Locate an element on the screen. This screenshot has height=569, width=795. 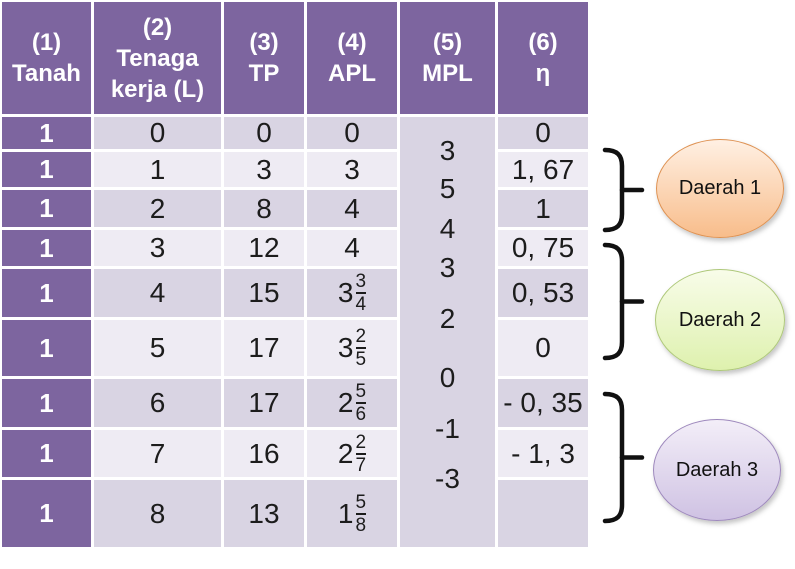
cell-eta-row8: - 1, 3 is located at coordinates (543, 453).